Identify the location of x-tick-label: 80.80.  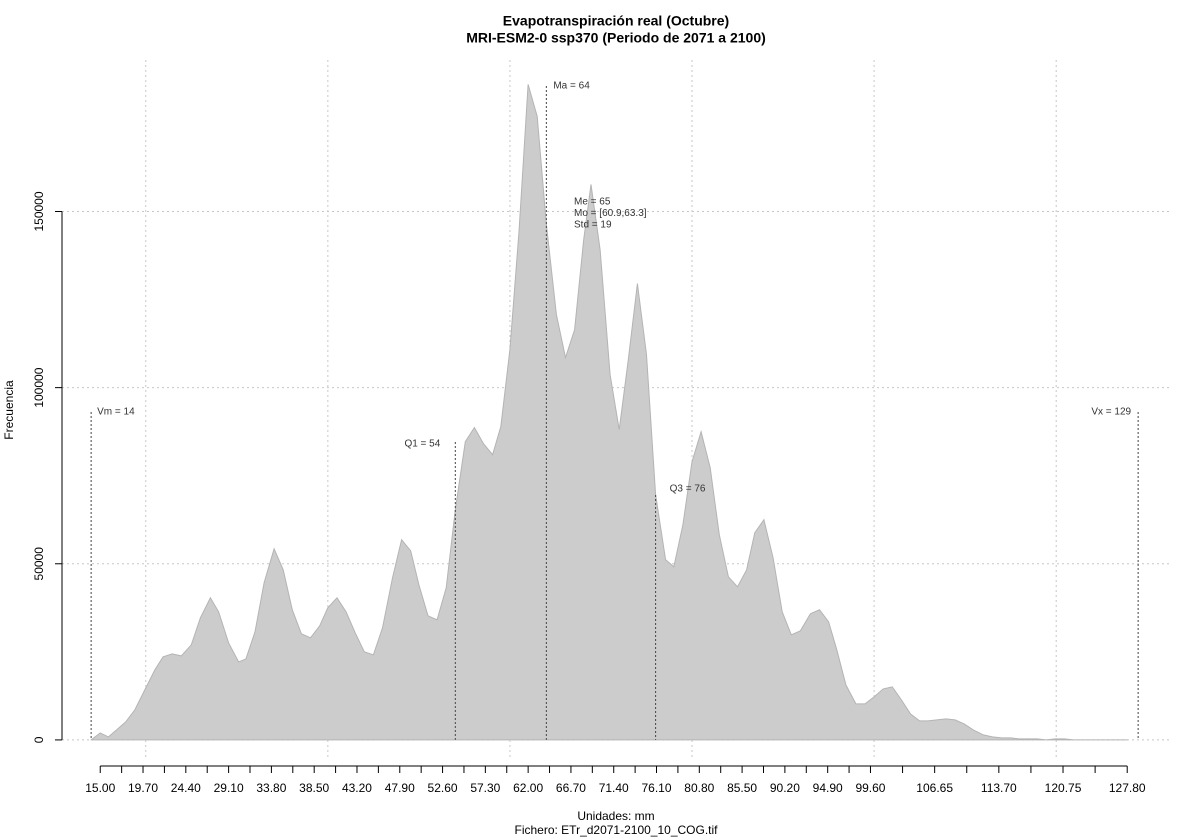
(699, 788).